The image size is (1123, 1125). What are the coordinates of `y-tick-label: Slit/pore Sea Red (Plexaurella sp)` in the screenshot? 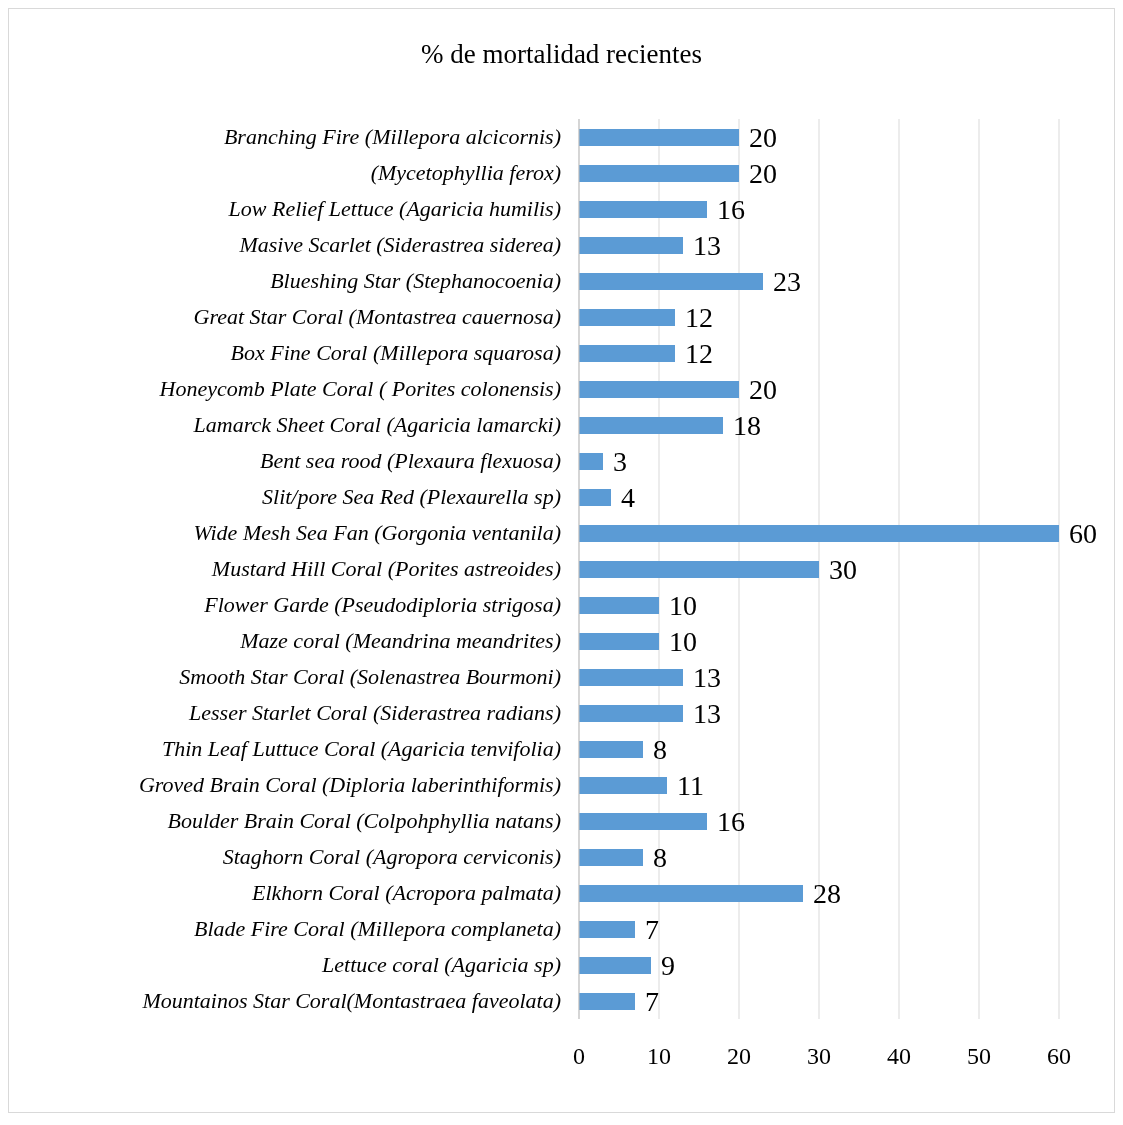 It's located at (411, 496).